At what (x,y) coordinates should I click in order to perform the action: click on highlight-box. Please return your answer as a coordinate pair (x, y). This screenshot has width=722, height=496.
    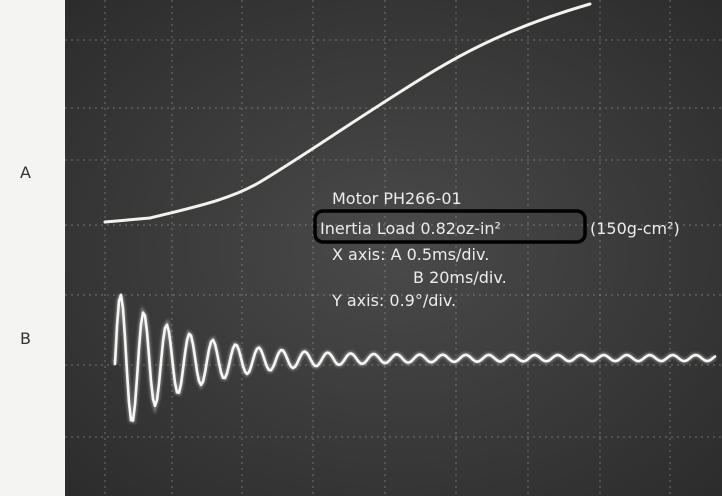
    Looking at the image, I should click on (450, 226).